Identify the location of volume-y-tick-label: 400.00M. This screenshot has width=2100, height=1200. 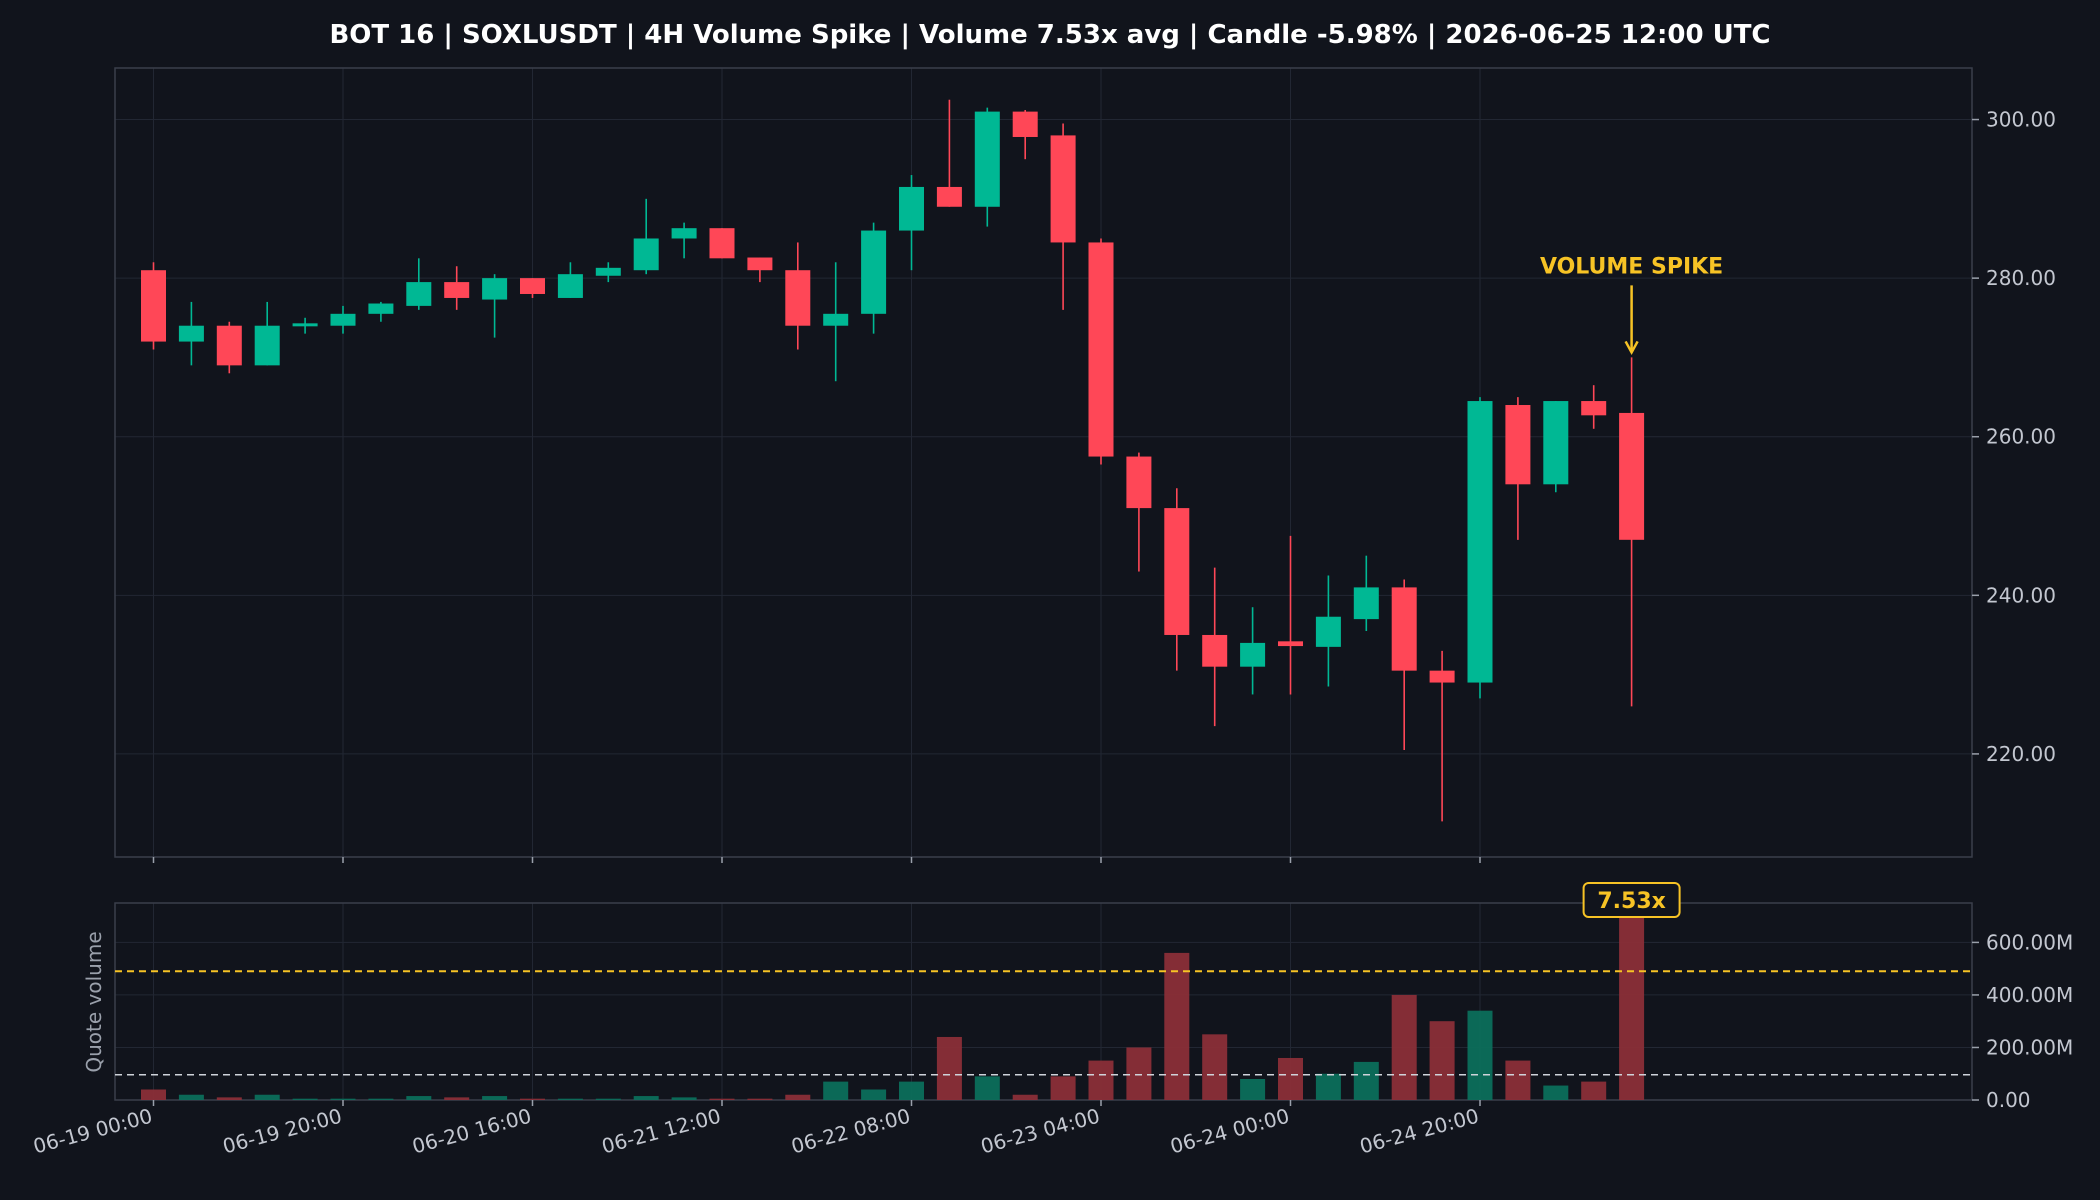
(2029, 995).